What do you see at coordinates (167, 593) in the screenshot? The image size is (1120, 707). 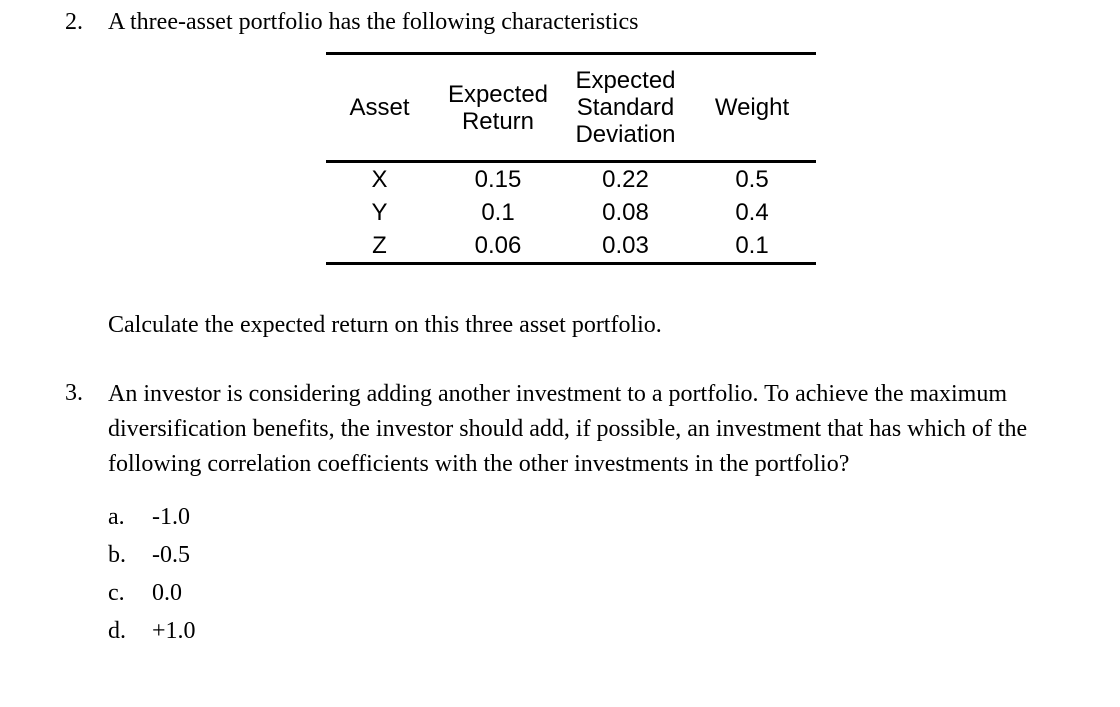 I see `option-c-value: 0.0` at bounding box center [167, 593].